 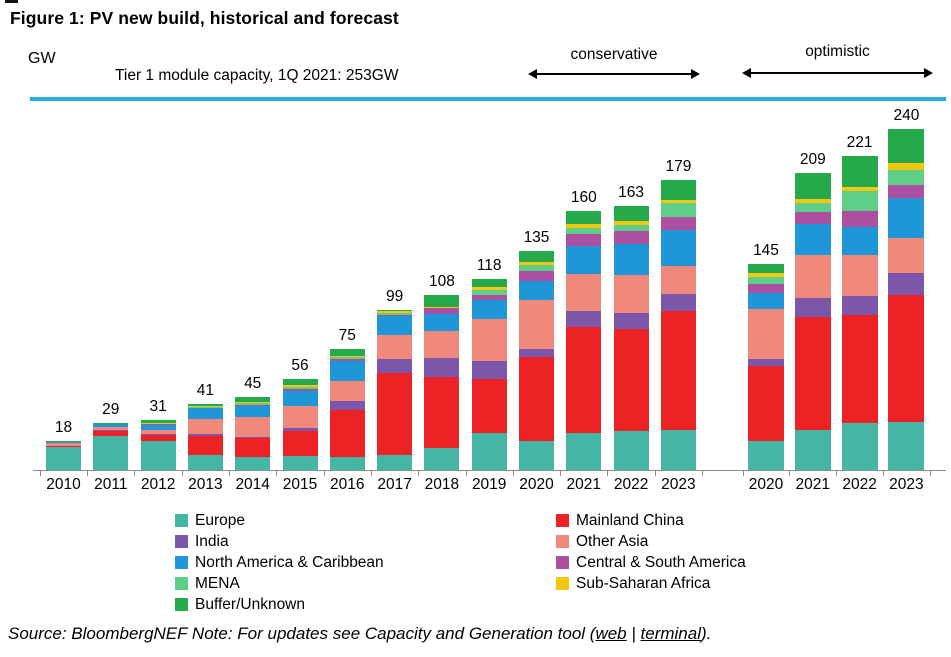 What do you see at coordinates (706, 633) in the screenshot?
I see `source-text-suffix: ).` at bounding box center [706, 633].